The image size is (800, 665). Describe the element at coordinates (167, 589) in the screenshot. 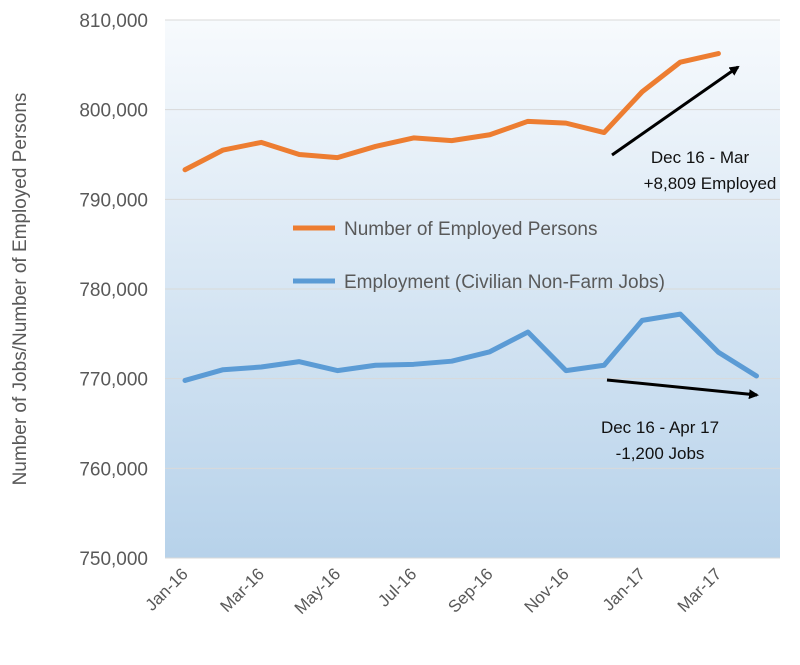

I see `x-tick-label: Jan-16` at that location.